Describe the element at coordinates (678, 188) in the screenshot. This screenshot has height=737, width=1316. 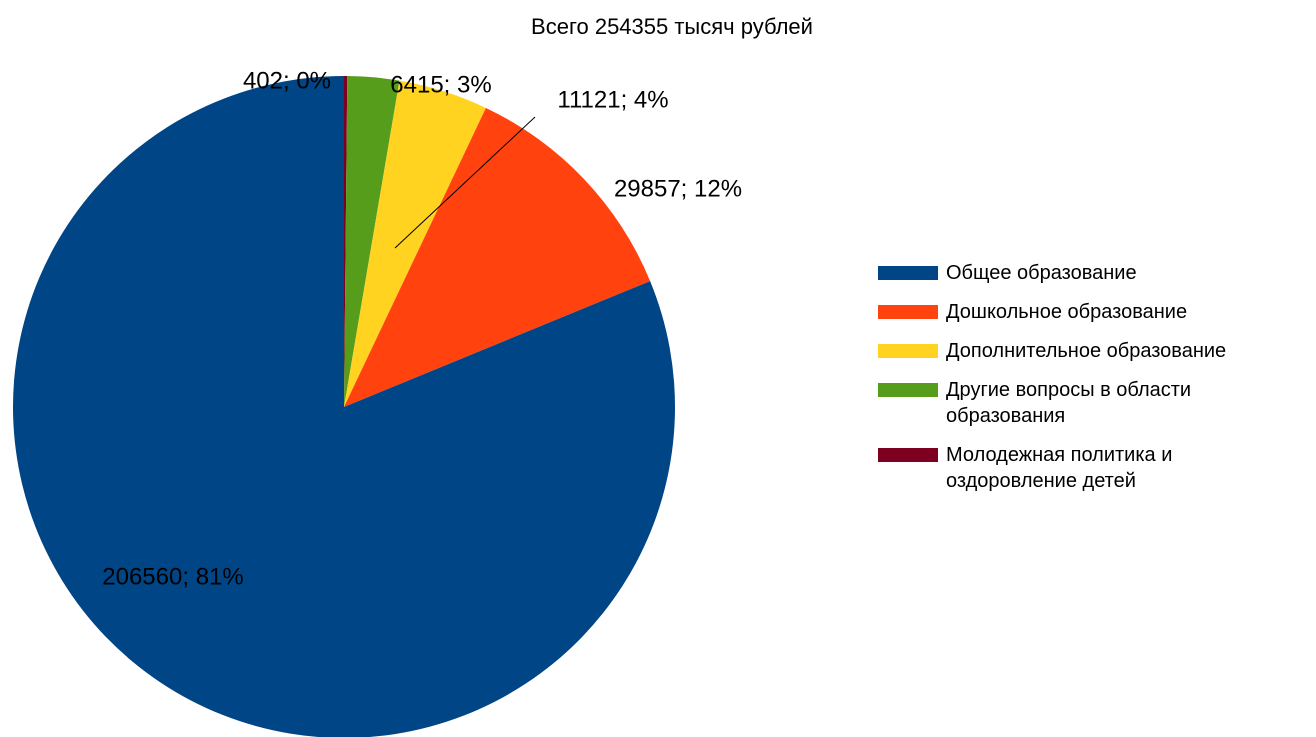
I see `data-label: 29857; 12%` at that location.